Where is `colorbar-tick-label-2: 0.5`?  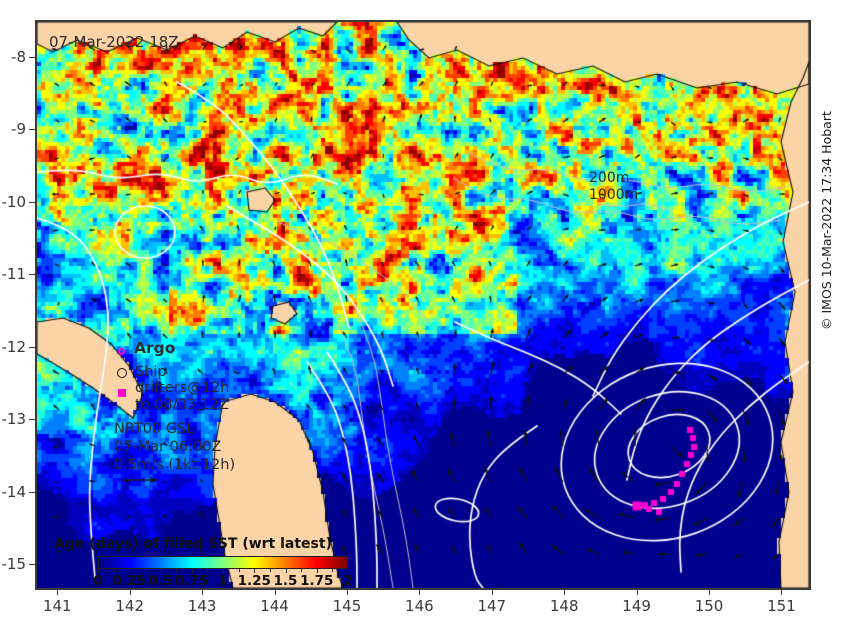 colorbar-tick-label-2: 0.5 is located at coordinates (160, 581).